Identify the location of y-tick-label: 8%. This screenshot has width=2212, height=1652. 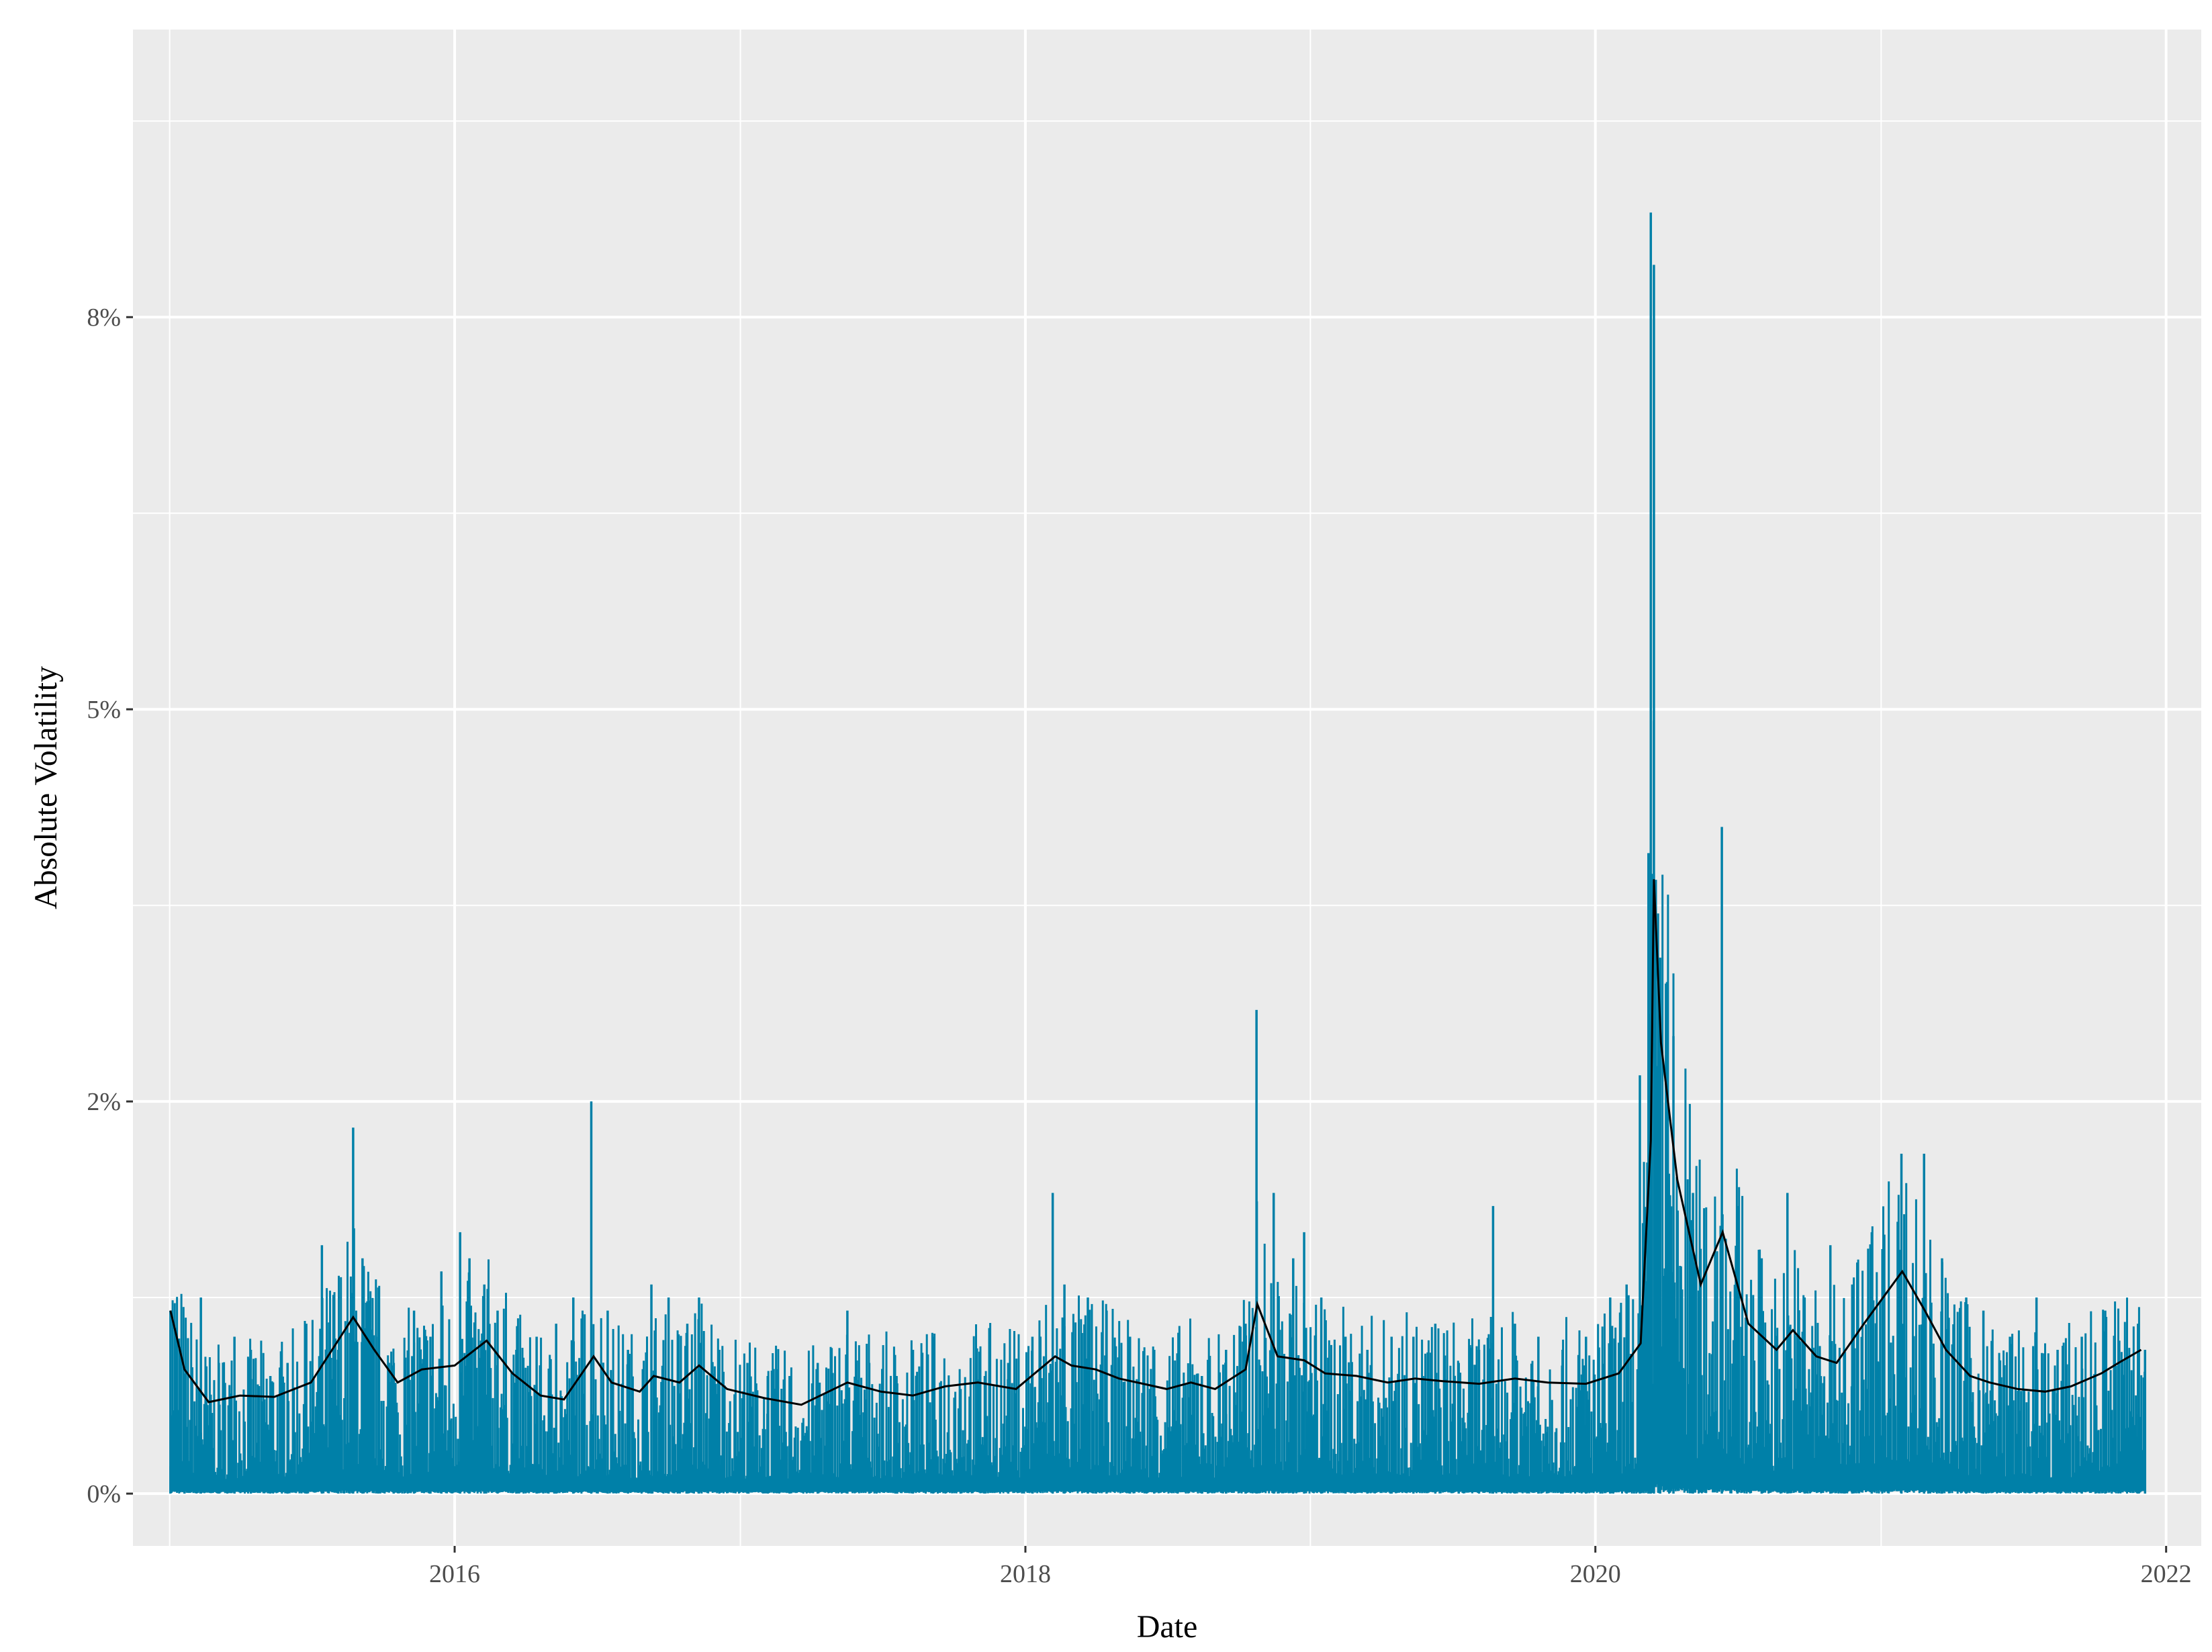
(104, 318).